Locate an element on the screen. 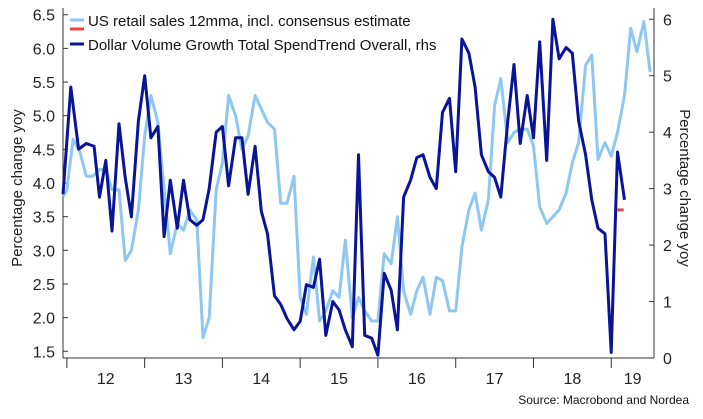  y-left-tick-label: 2.5 is located at coordinates (44, 285).